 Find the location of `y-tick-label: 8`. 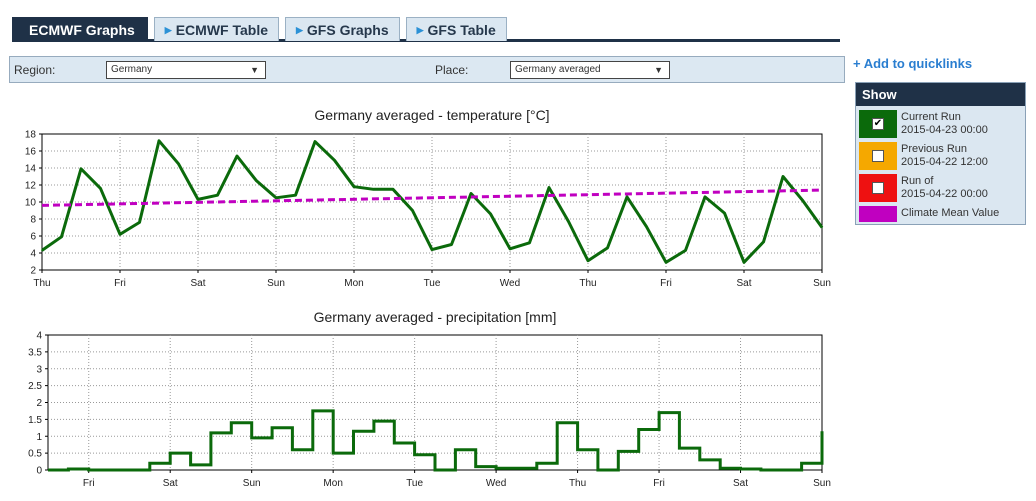

y-tick-label: 8 is located at coordinates (33, 220).